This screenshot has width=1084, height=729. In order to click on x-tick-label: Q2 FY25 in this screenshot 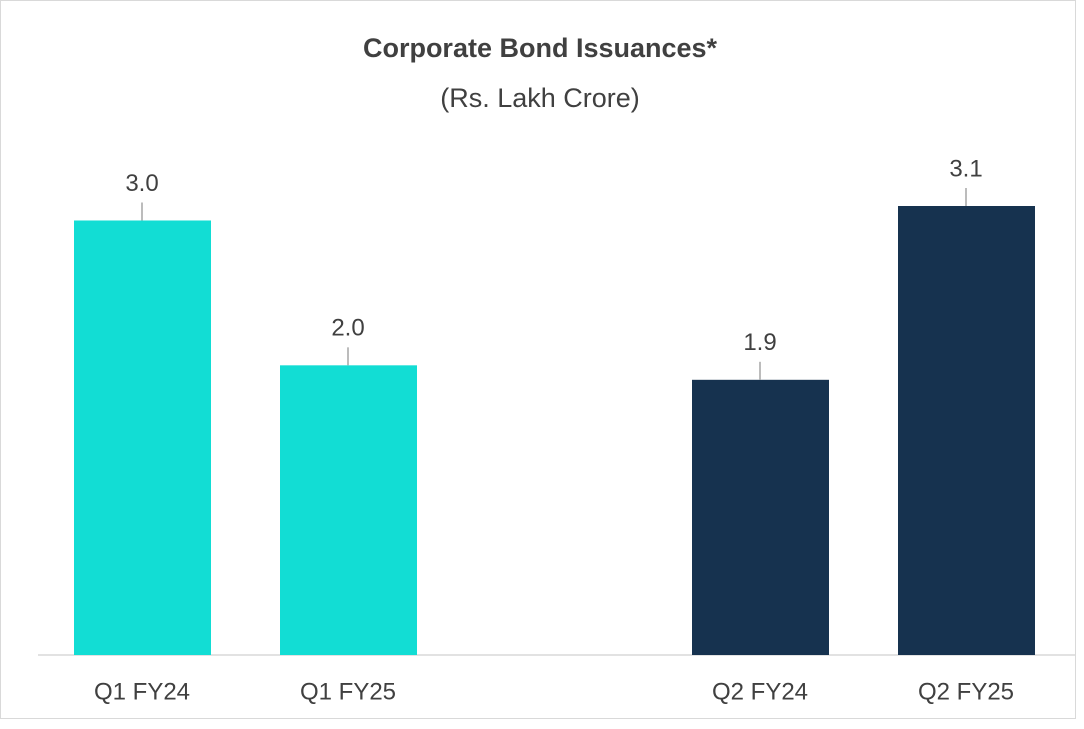, I will do `click(966, 691)`.